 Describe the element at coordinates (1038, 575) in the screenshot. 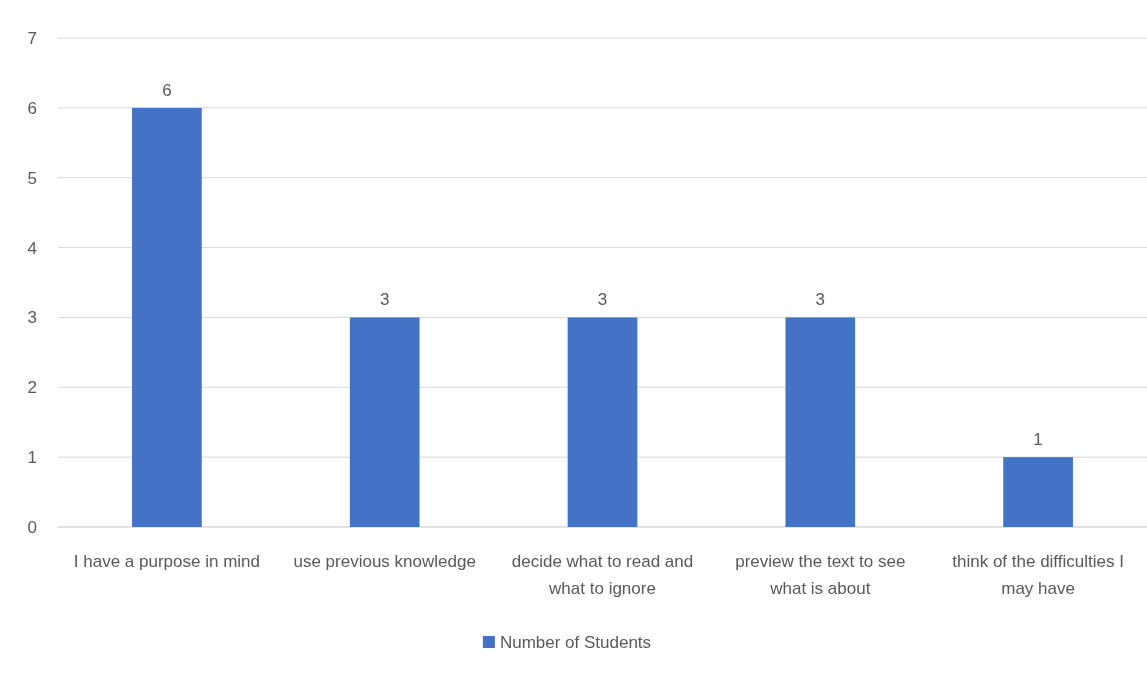

I see `x-tick-label: think of the difficulties I may have` at that location.